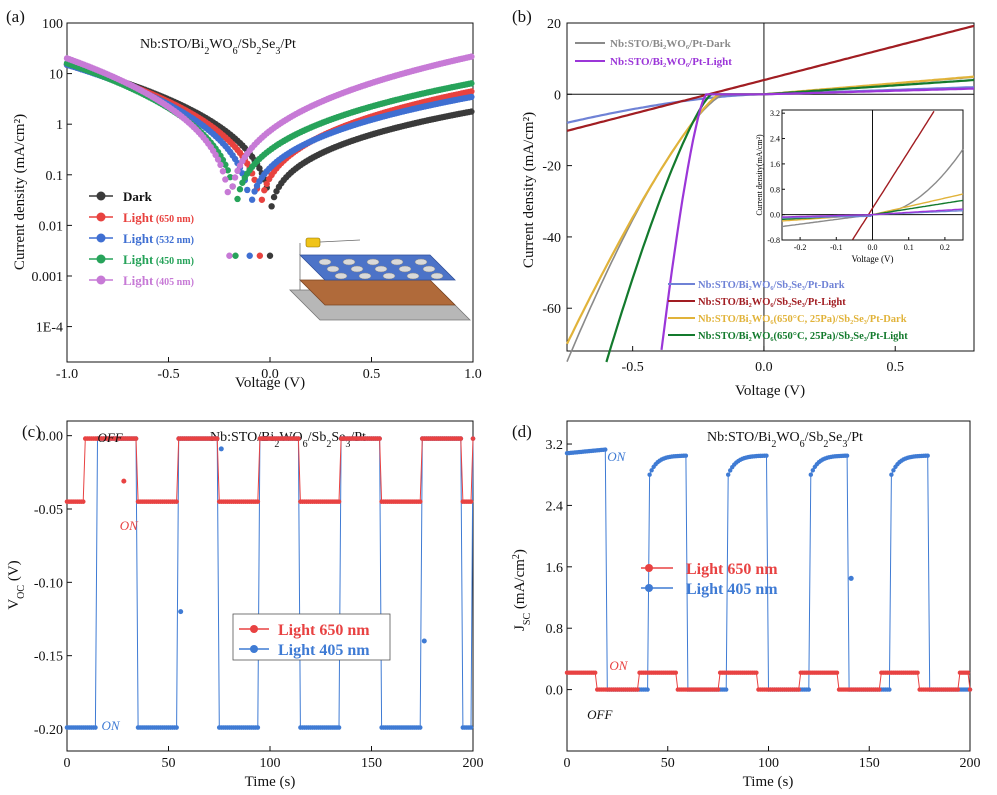 The image size is (997, 795). I want to click on y-tick-label: -0.10, so click(48, 583).